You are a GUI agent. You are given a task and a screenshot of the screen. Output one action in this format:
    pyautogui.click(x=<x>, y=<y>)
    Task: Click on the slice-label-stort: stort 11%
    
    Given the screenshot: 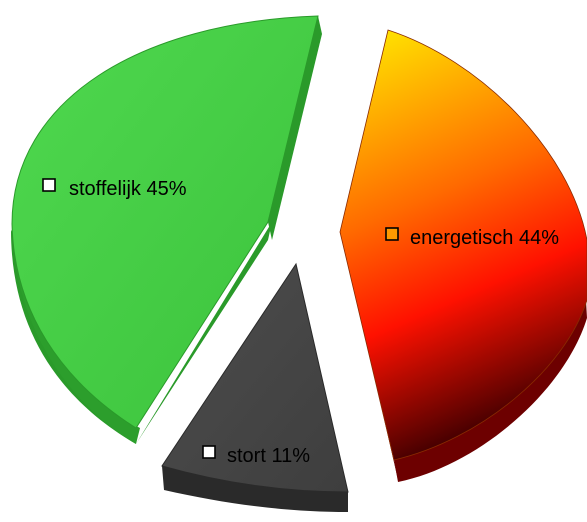 What is the action you would take?
    pyautogui.click(x=268, y=456)
    